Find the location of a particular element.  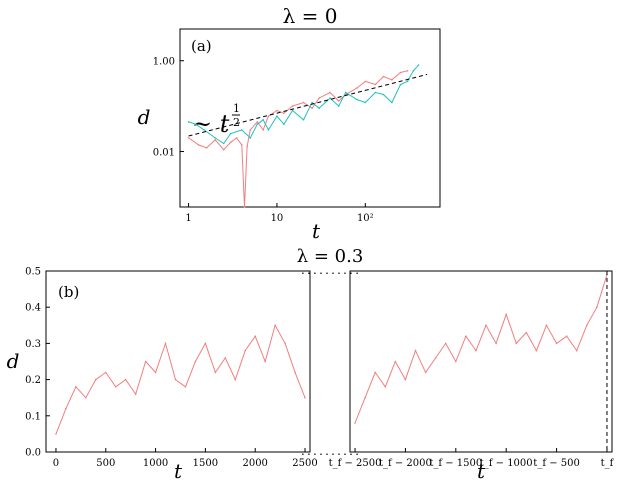

panel-b-xlabel-right: t is located at coordinates (481, 471).